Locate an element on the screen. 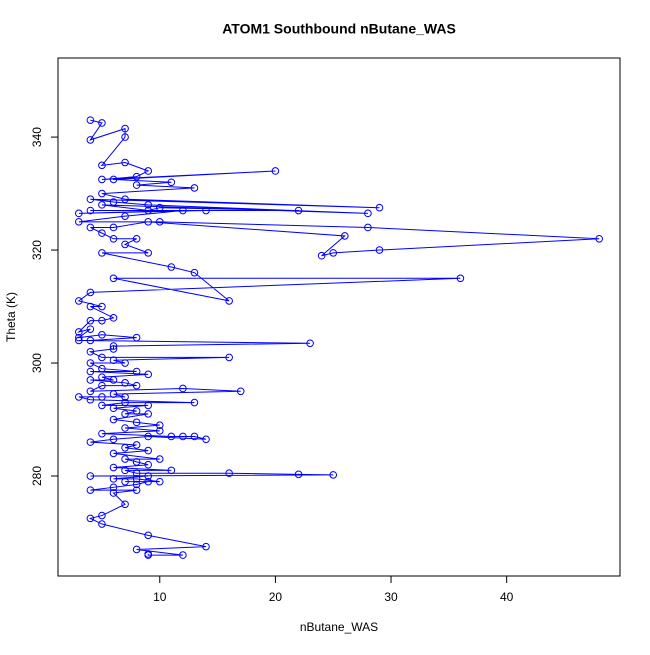 This screenshot has height=655, width=650. y-tick-label: 280 is located at coordinates (37, 476).